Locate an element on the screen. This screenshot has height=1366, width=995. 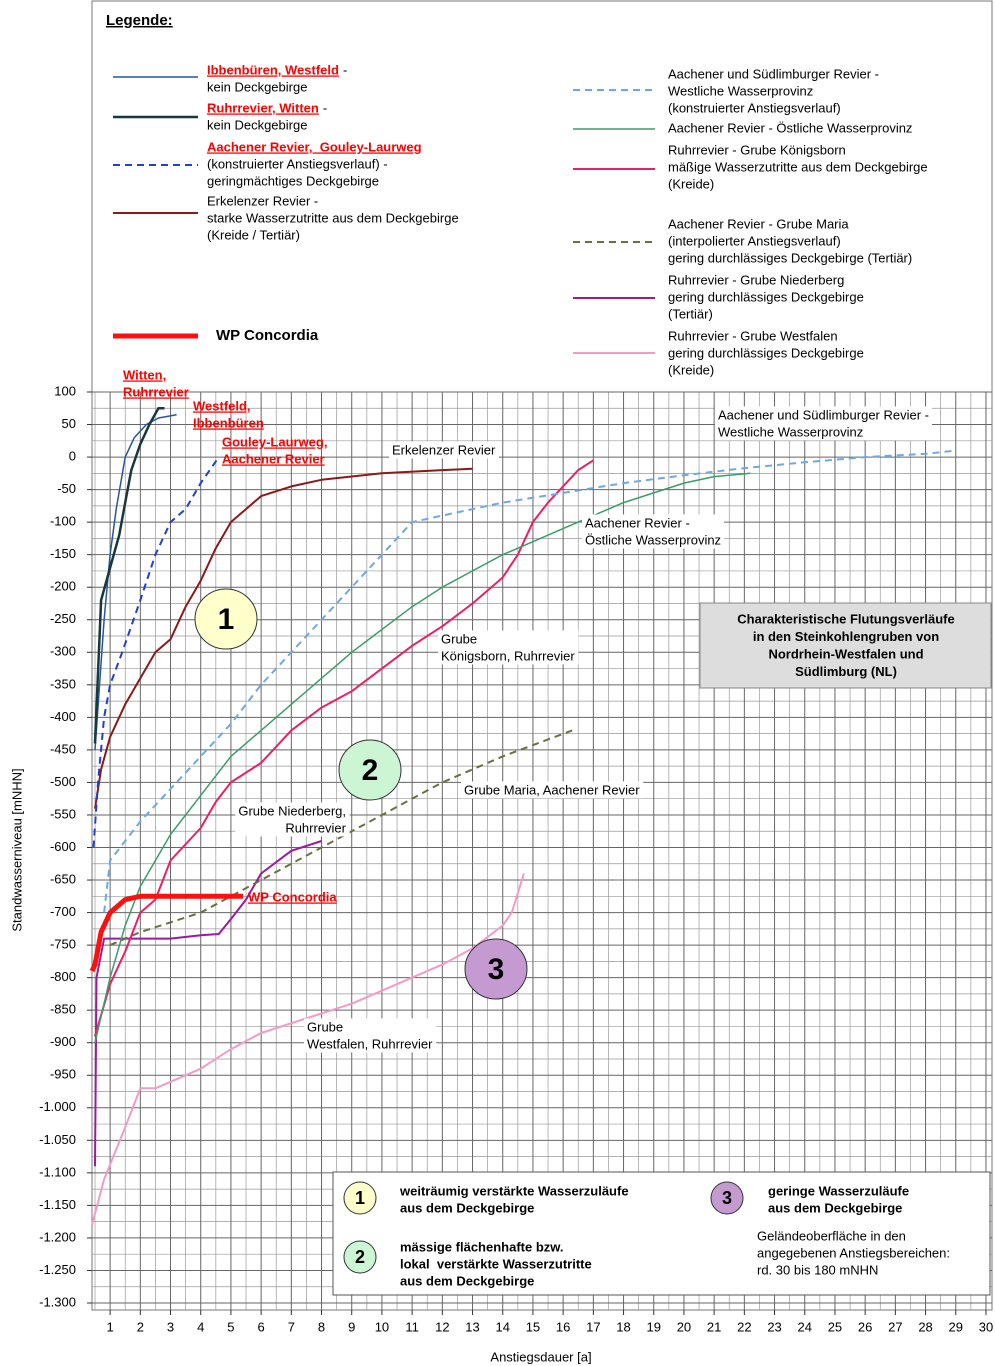
annotation: Westfeld, Ibbenbüren is located at coordinates (228, 414).